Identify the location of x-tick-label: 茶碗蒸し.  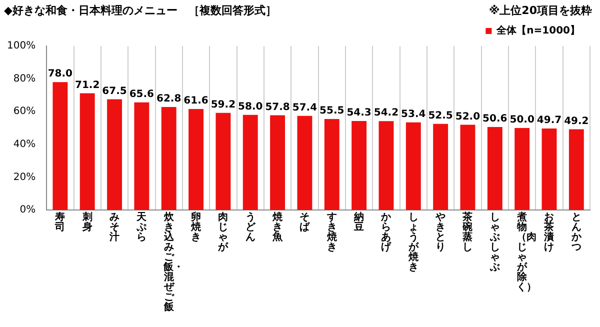
(468, 232).